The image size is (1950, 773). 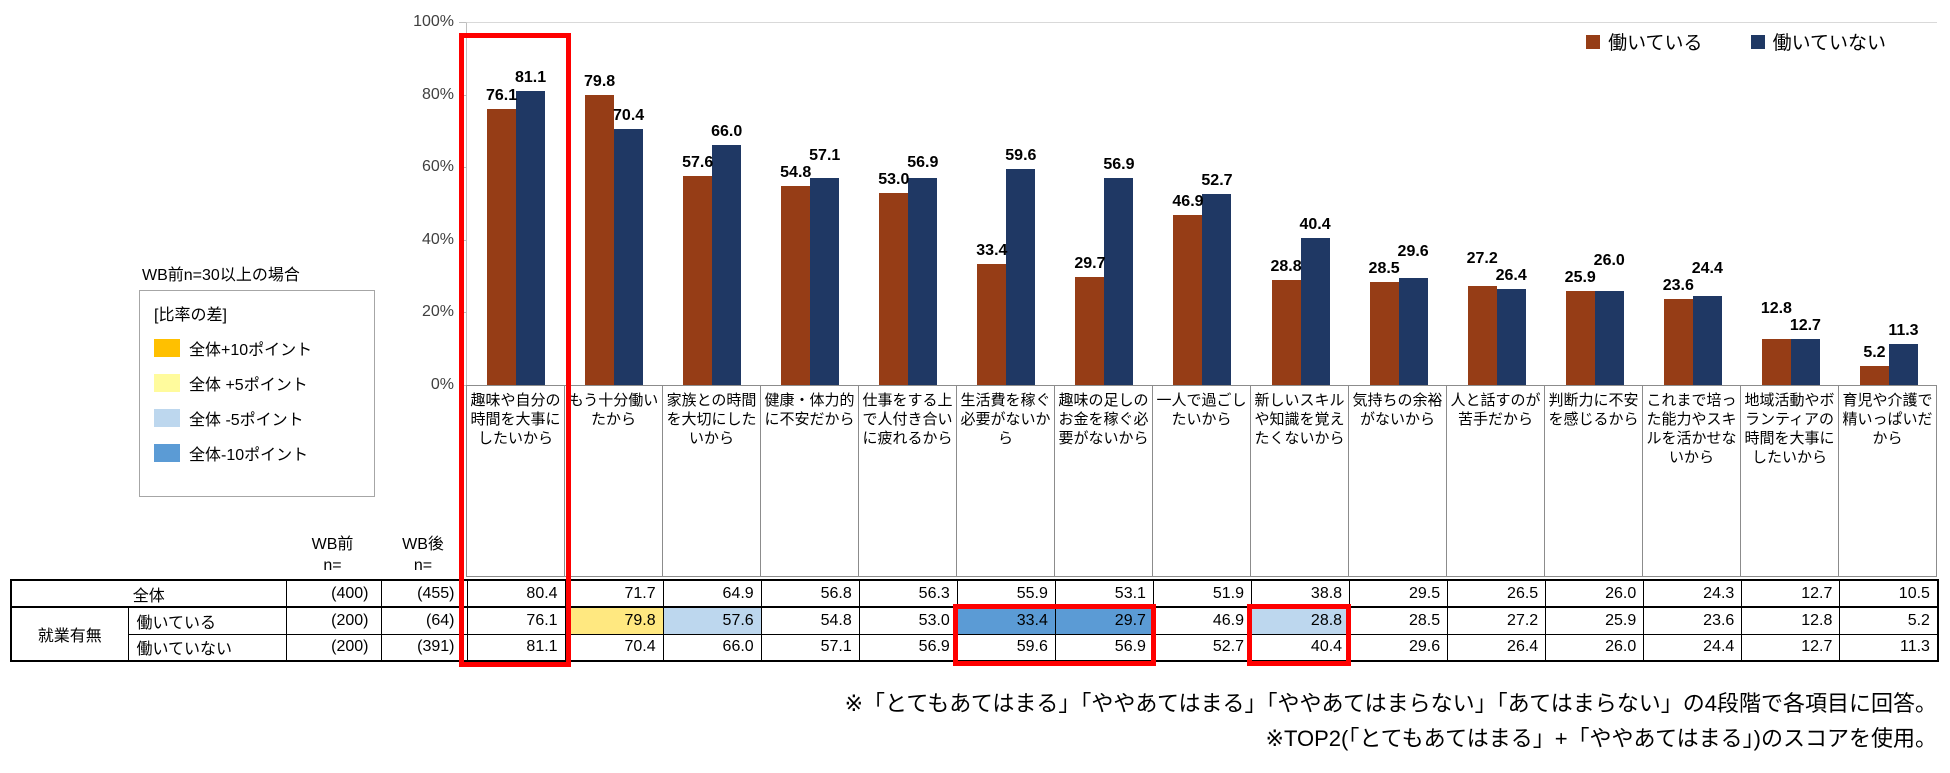 I want to click on category-label: 仕事をする上で人付き合いに疲れるから, so click(x=908, y=481).